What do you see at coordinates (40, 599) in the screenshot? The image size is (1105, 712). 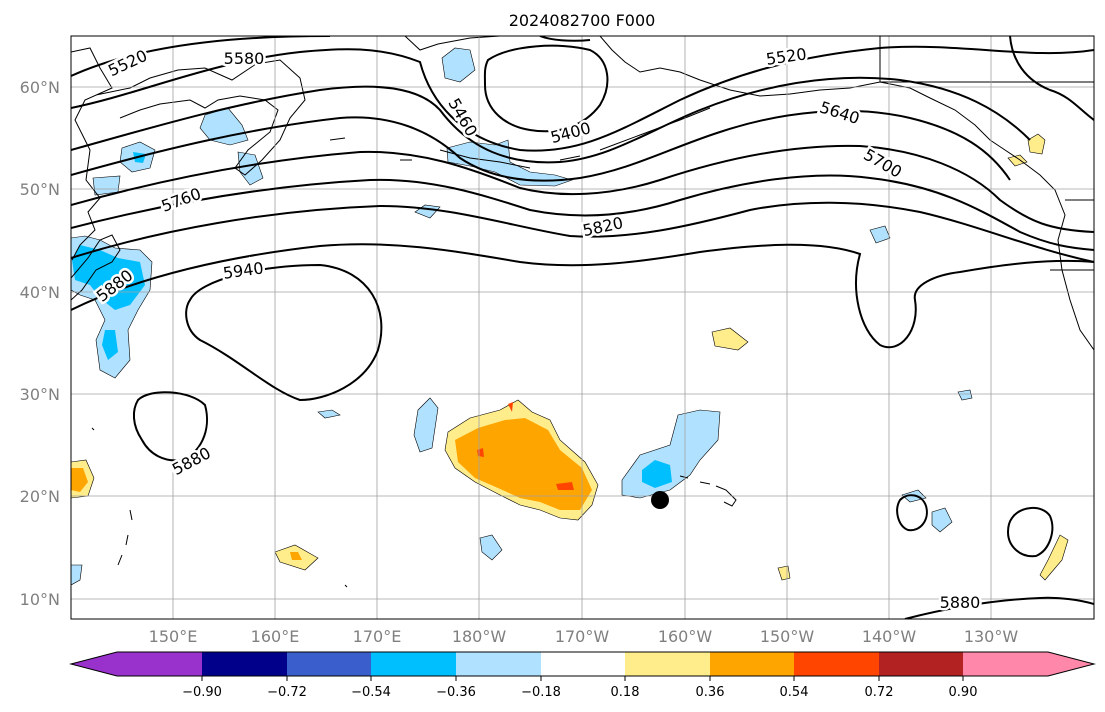 I see `lat-label: 10°N` at bounding box center [40, 599].